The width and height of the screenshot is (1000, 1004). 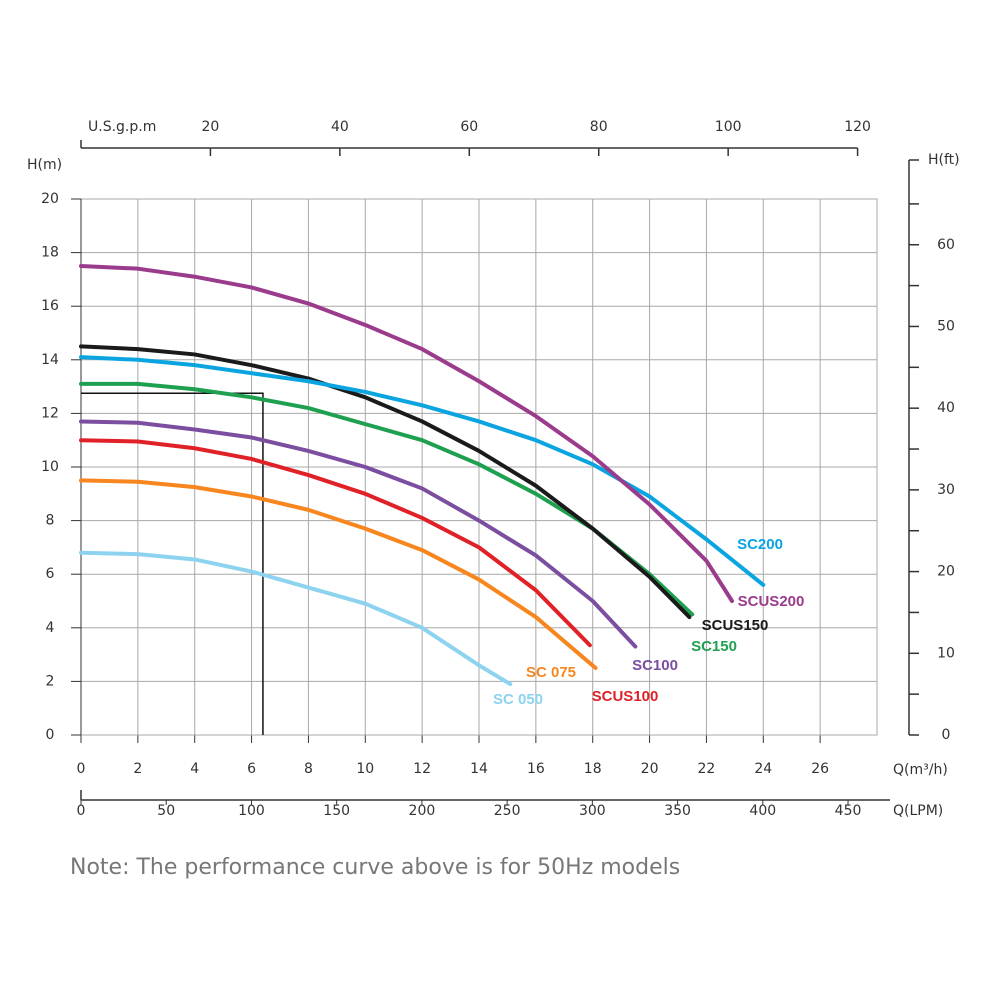 I want to click on bottom-tick-label: 50, so click(x=166, y=811).